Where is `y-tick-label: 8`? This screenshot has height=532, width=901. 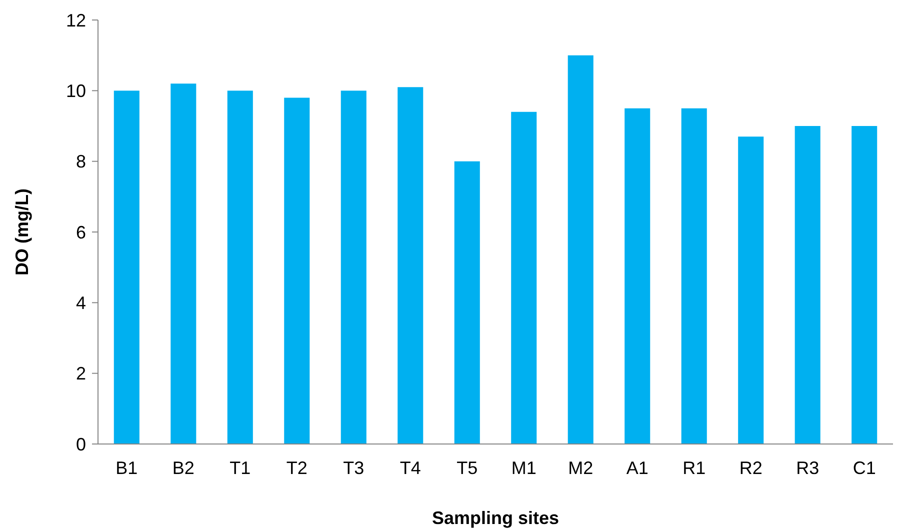 y-tick-label: 8 is located at coordinates (81, 162).